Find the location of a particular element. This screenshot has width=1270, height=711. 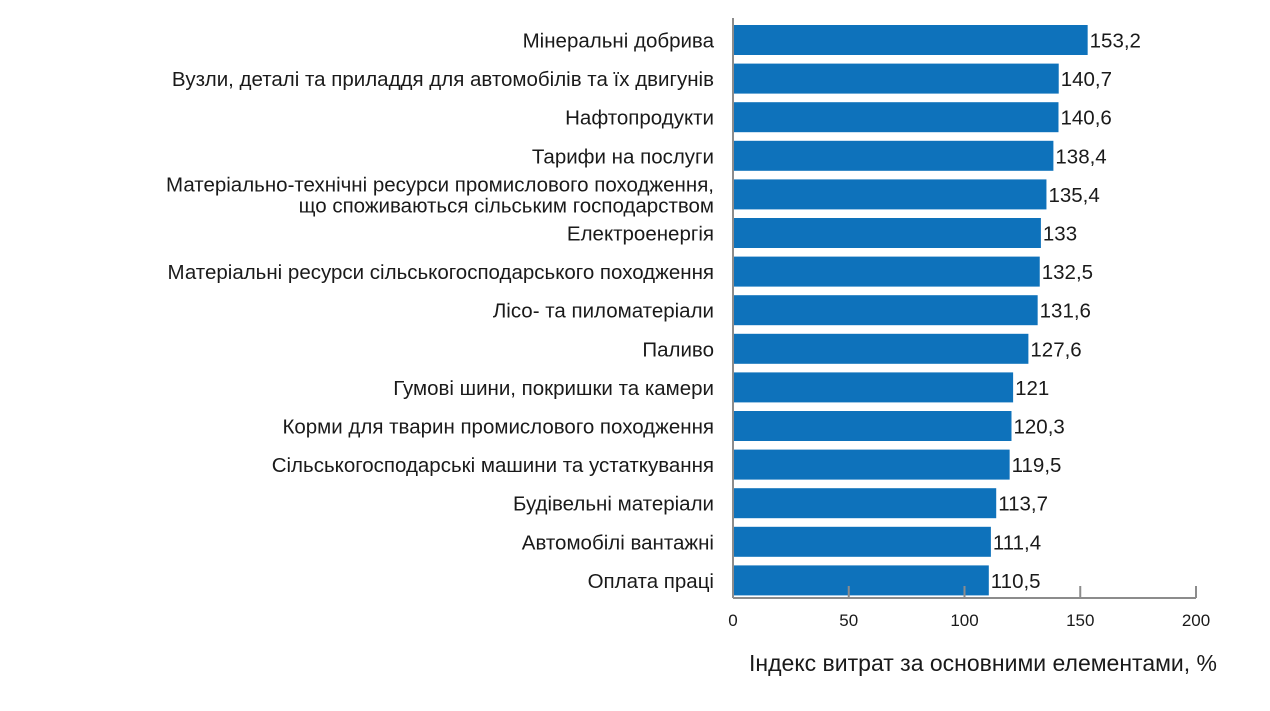

value-label: 131,6 is located at coordinates (1065, 311).